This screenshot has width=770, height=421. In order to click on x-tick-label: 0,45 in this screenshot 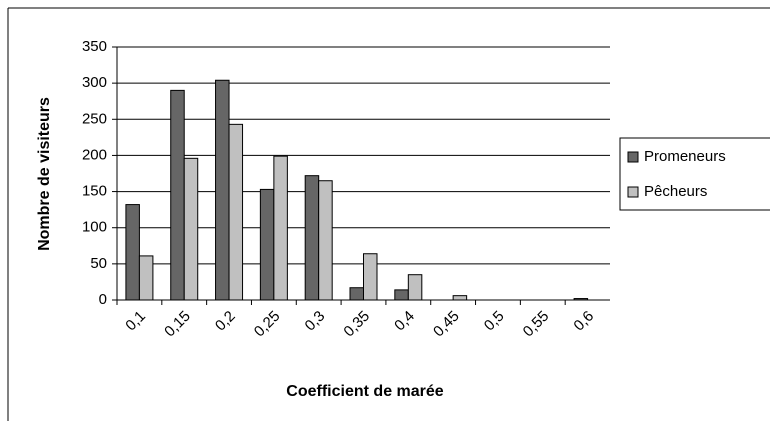, I will do `click(446, 324)`.